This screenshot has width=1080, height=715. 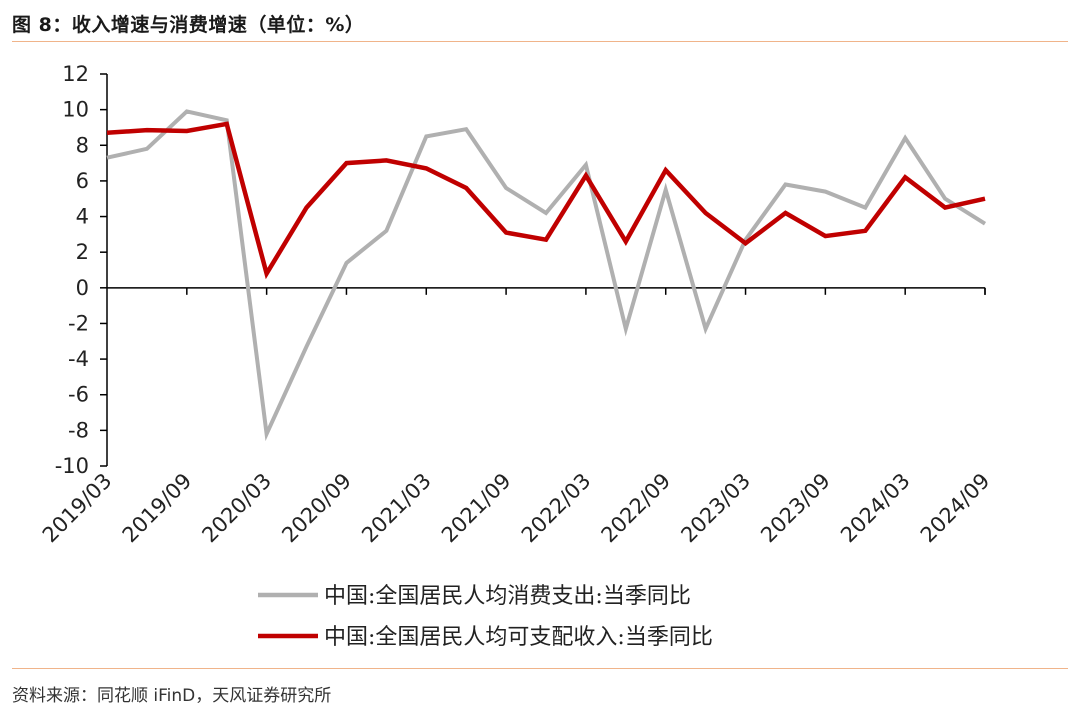 I want to click on x-tick-label: 2020/09, so click(x=316, y=508).